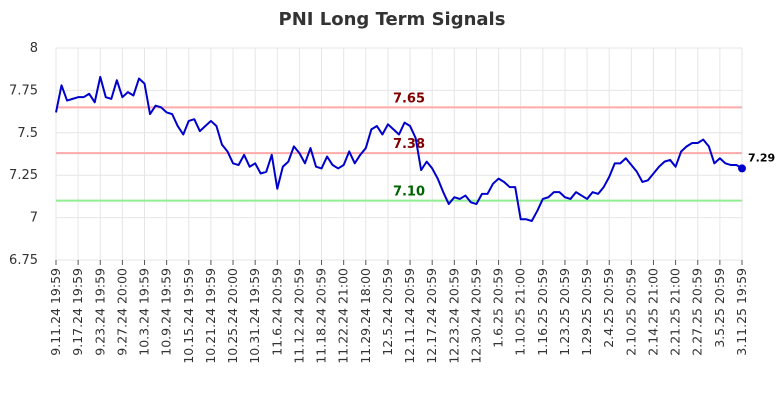  What do you see at coordinates (365, 316) in the screenshot?
I see `x-tick-label: 11.29.24 18:00` at bounding box center [365, 316].